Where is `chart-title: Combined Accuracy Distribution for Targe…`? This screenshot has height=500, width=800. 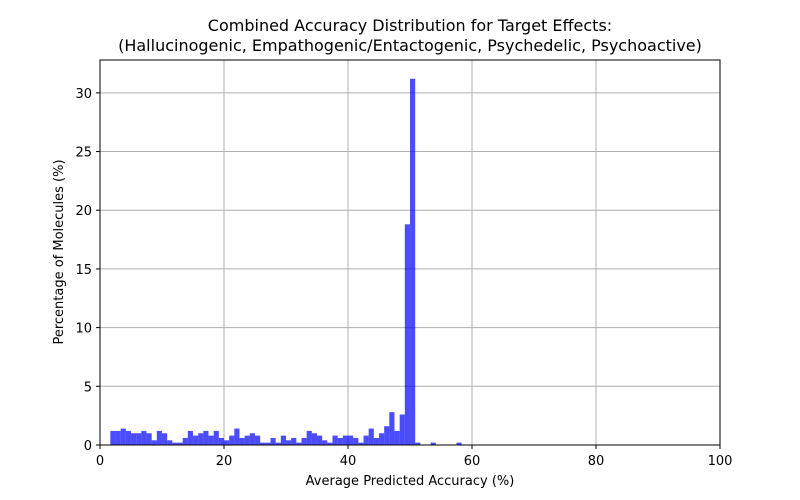
chart-title: Combined Accuracy Distribution for Targe… is located at coordinates (410, 25).